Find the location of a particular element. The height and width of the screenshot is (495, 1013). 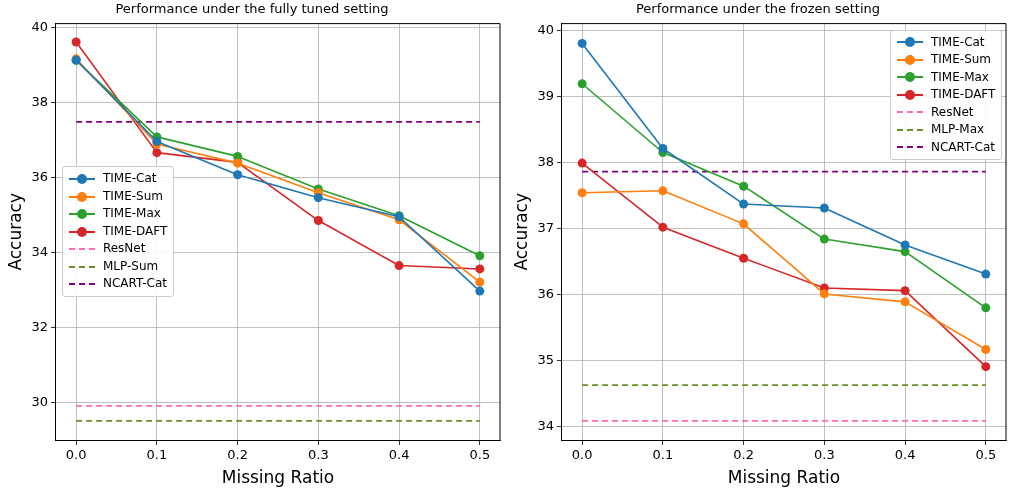

y-tick-label: 30 is located at coordinates (39, 401).